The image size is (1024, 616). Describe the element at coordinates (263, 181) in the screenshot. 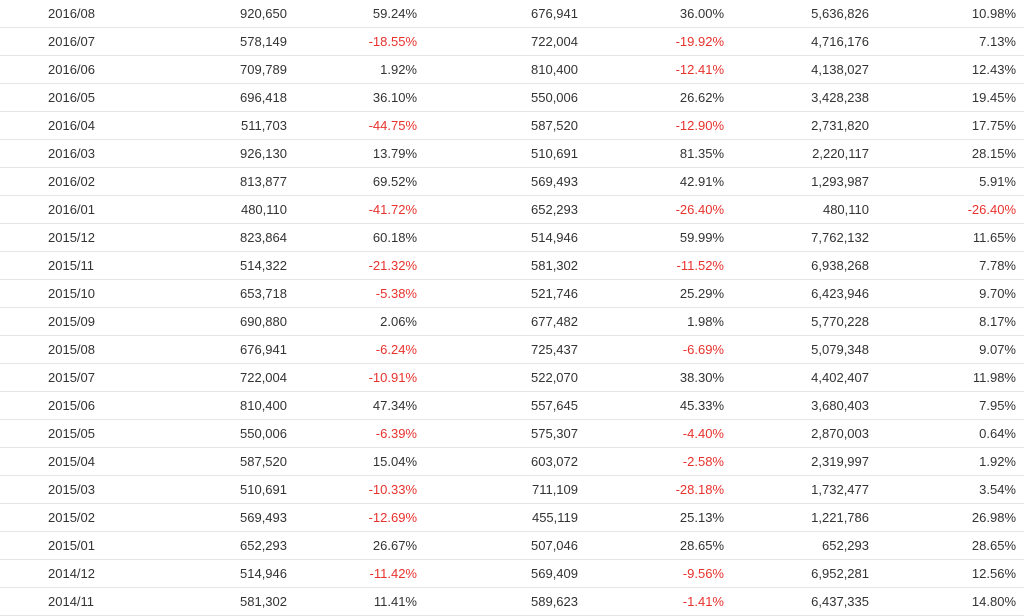

I see `table-cell: 813,877` at that location.